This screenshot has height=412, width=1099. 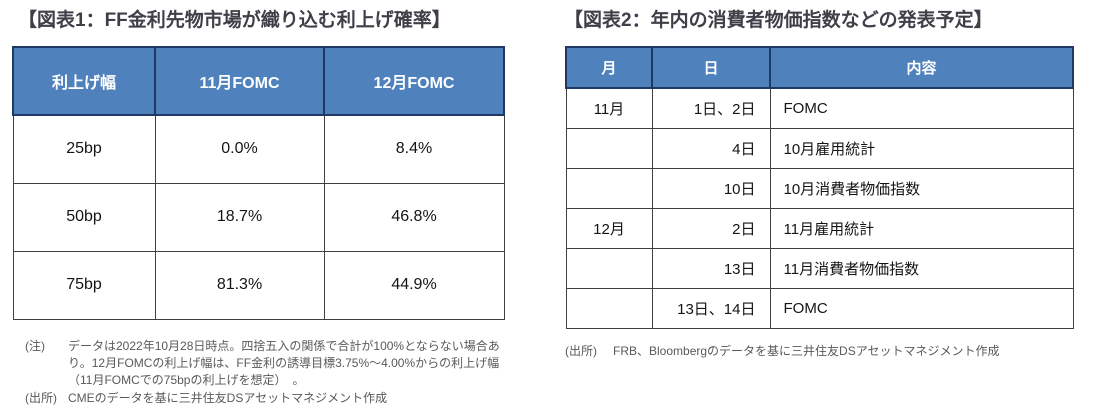 What do you see at coordinates (711, 228) in the screenshot?
I see `figure2-cell-day: 2日` at bounding box center [711, 228].